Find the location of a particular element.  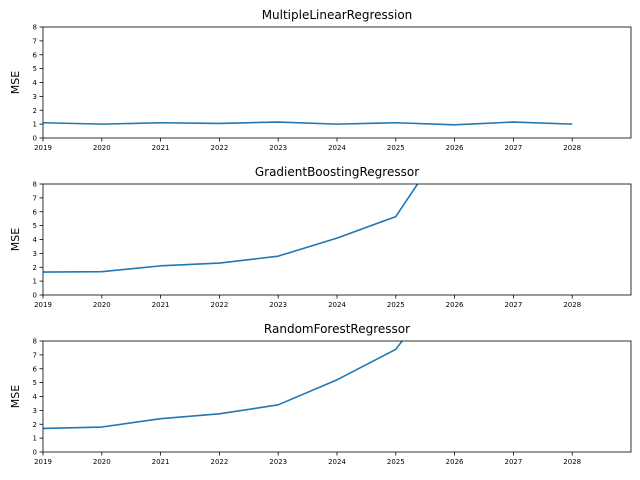

chart-title: GradientBoostingRegressor is located at coordinates (337, 172).